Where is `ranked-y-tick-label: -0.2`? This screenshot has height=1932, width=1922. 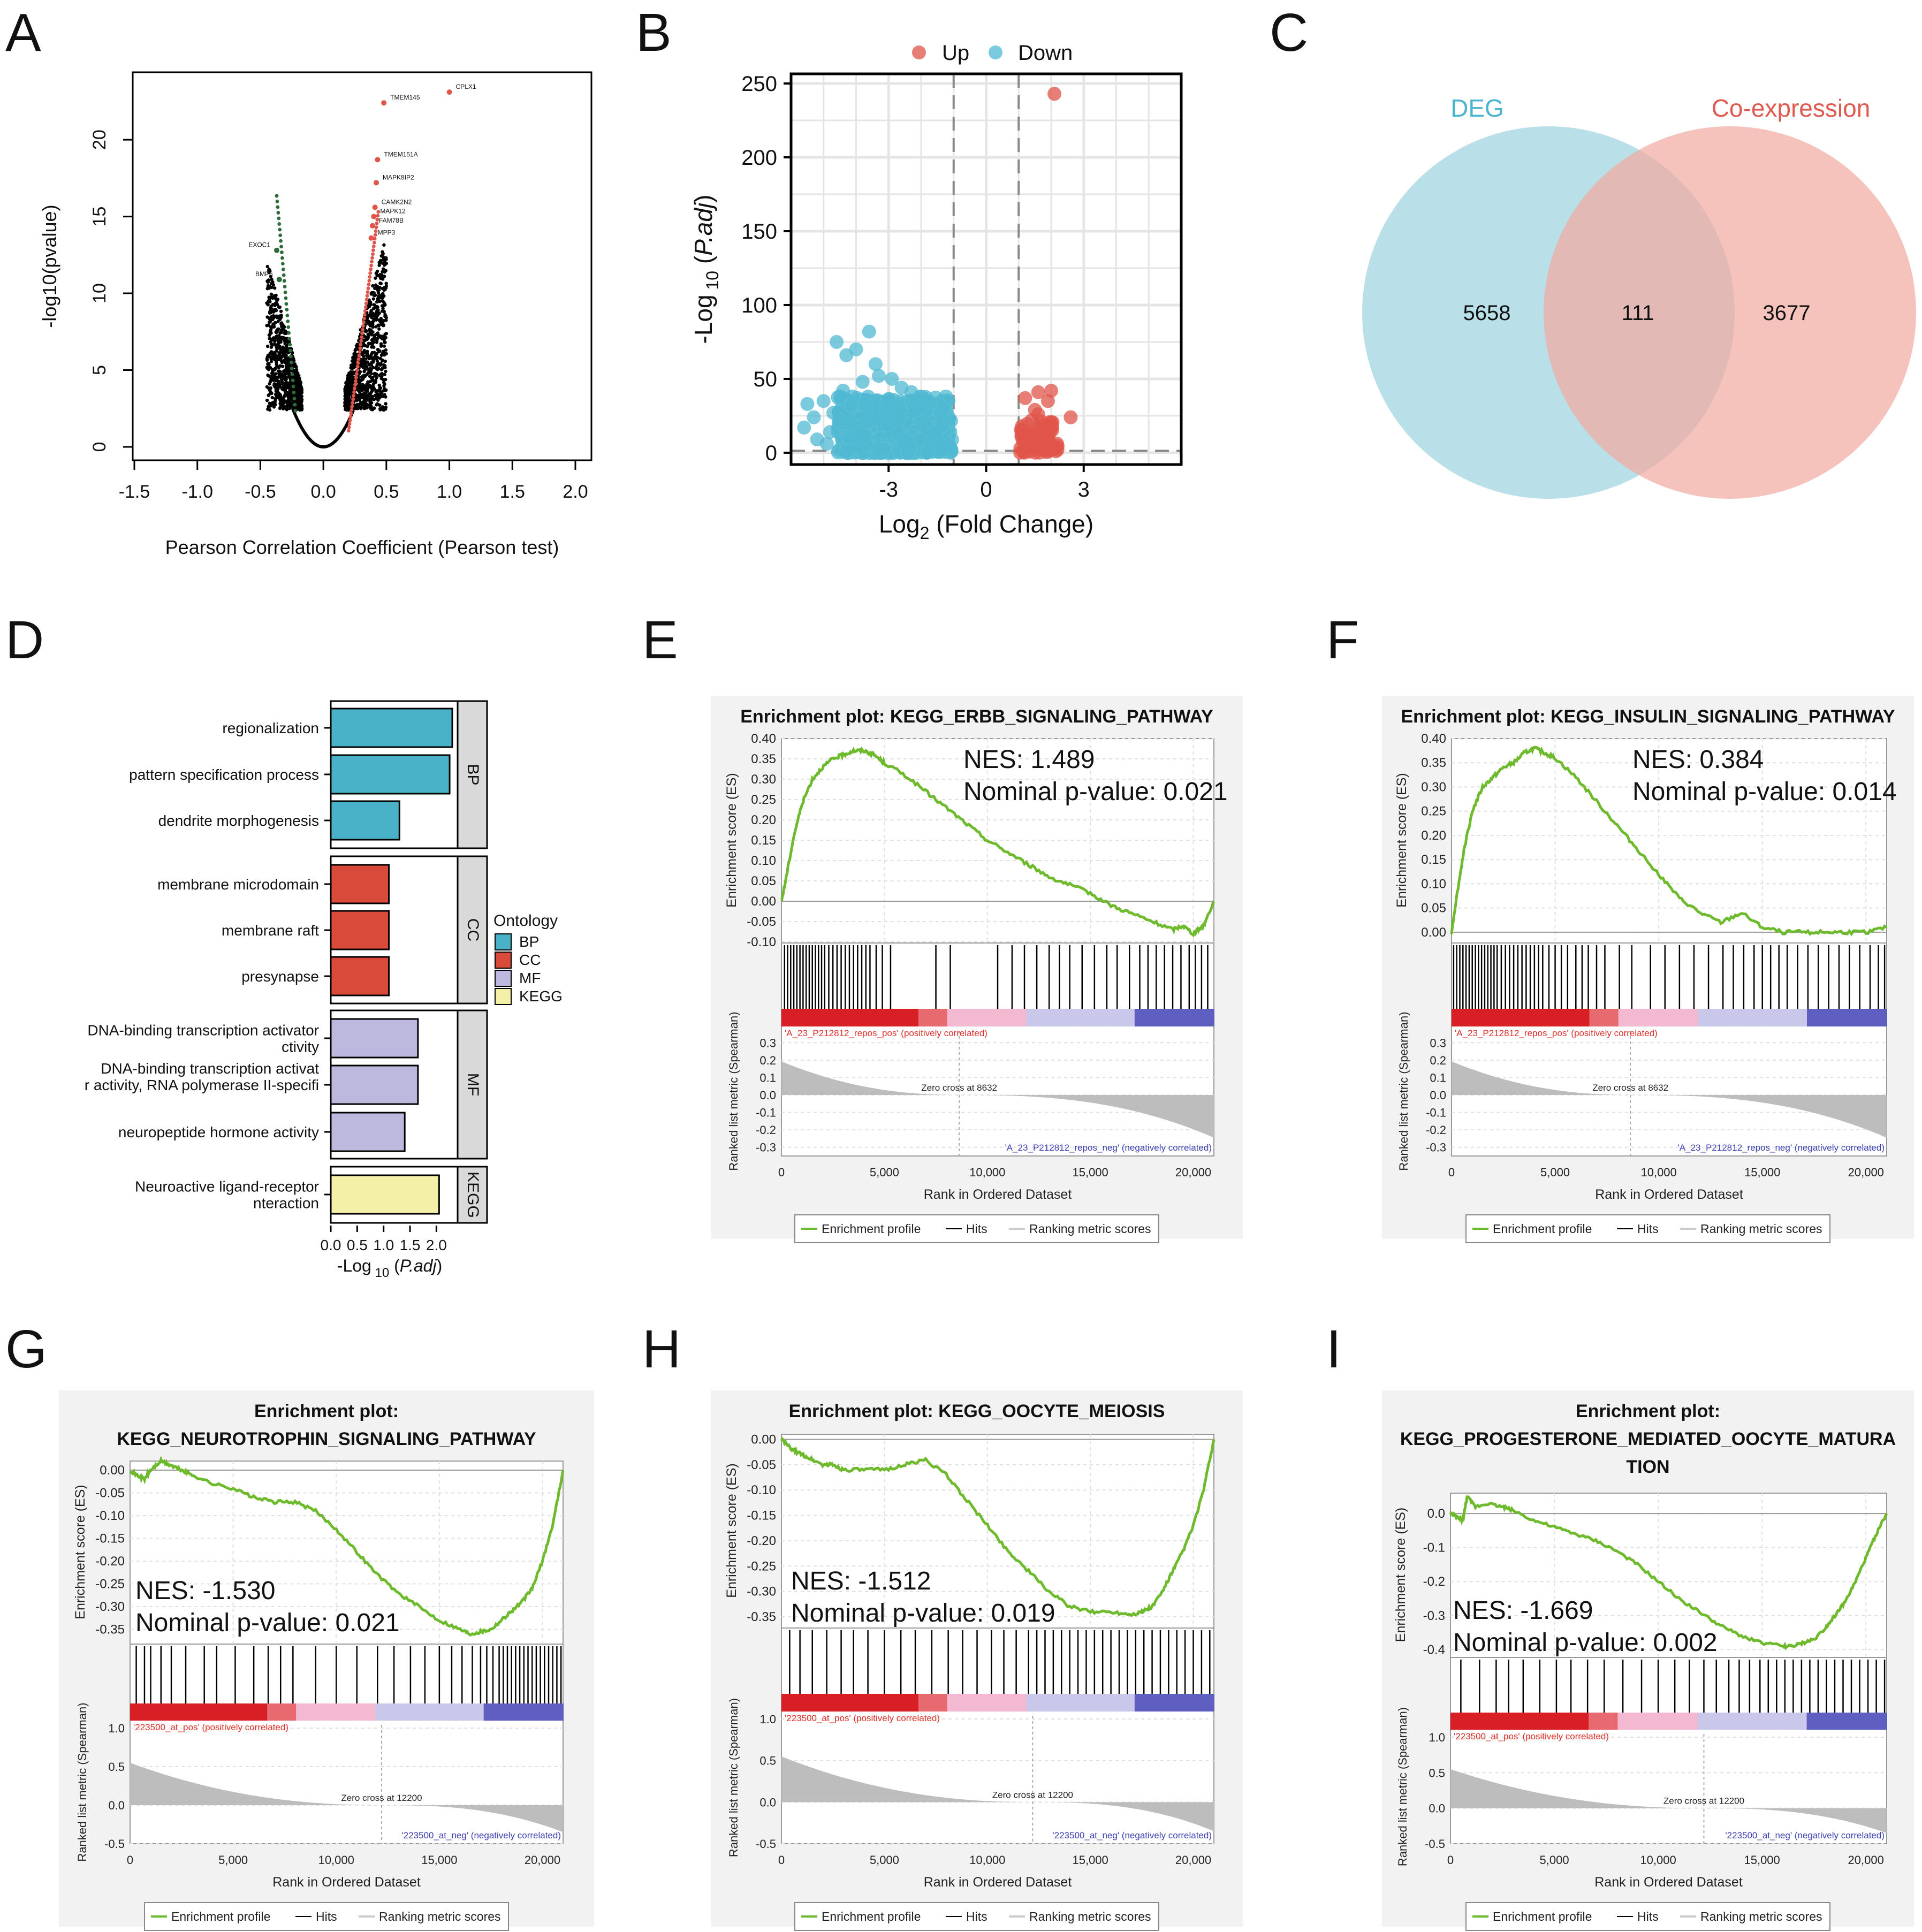 ranked-y-tick-label: -0.2 is located at coordinates (1436, 1130).